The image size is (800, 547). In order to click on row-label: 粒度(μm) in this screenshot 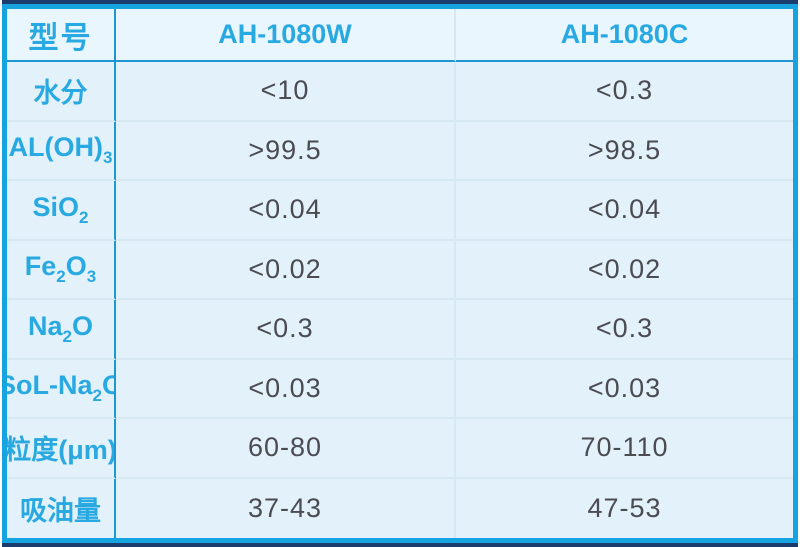, I will do `click(61, 450)`.